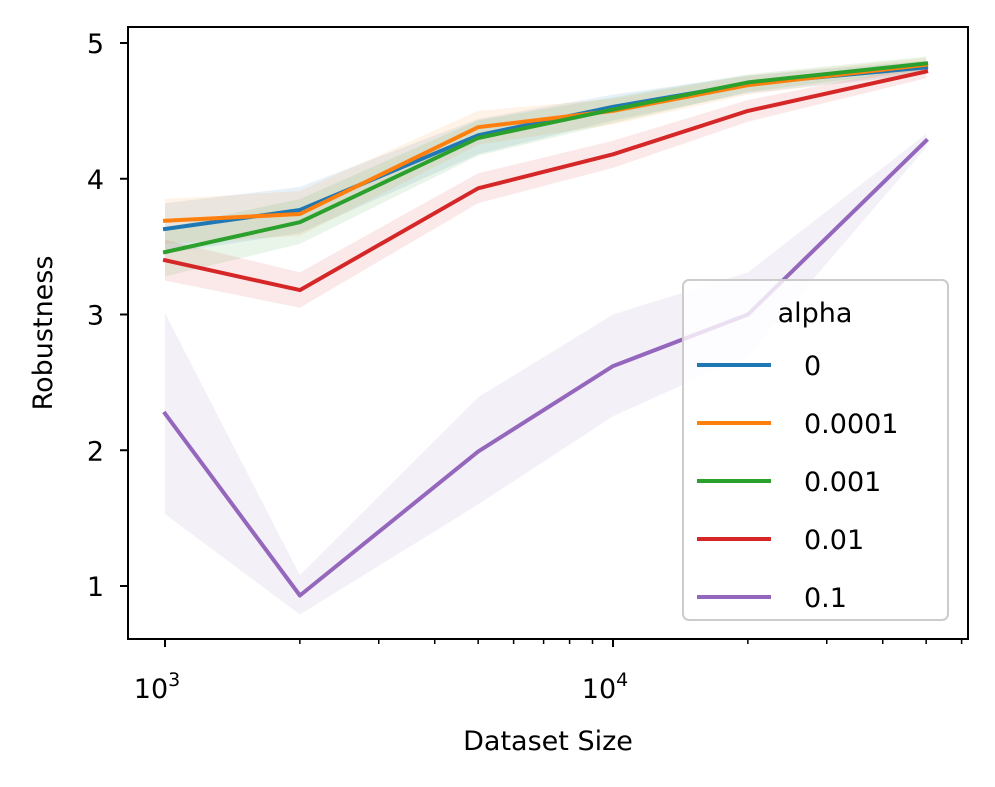 This screenshot has height=787, width=995. What do you see at coordinates (797, 482) in the screenshot?
I see `legend-entries: 0 0.0001 0.001 0.01 0.1` at bounding box center [797, 482].